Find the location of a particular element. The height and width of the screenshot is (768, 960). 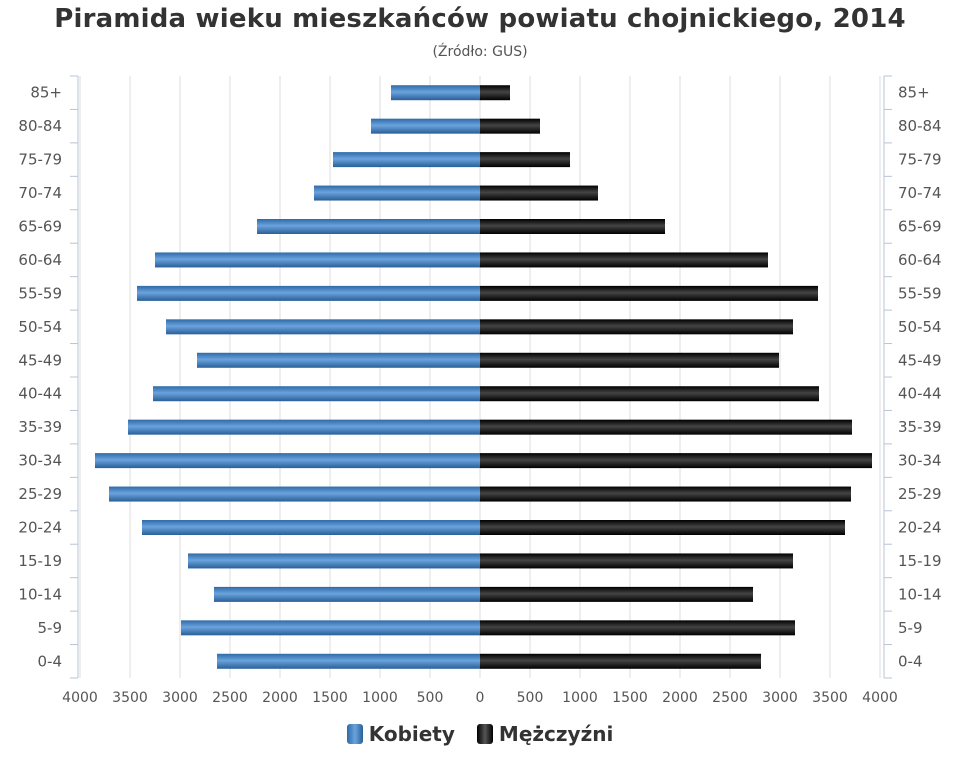

category-label-left: 70-74 is located at coordinates (40, 193).